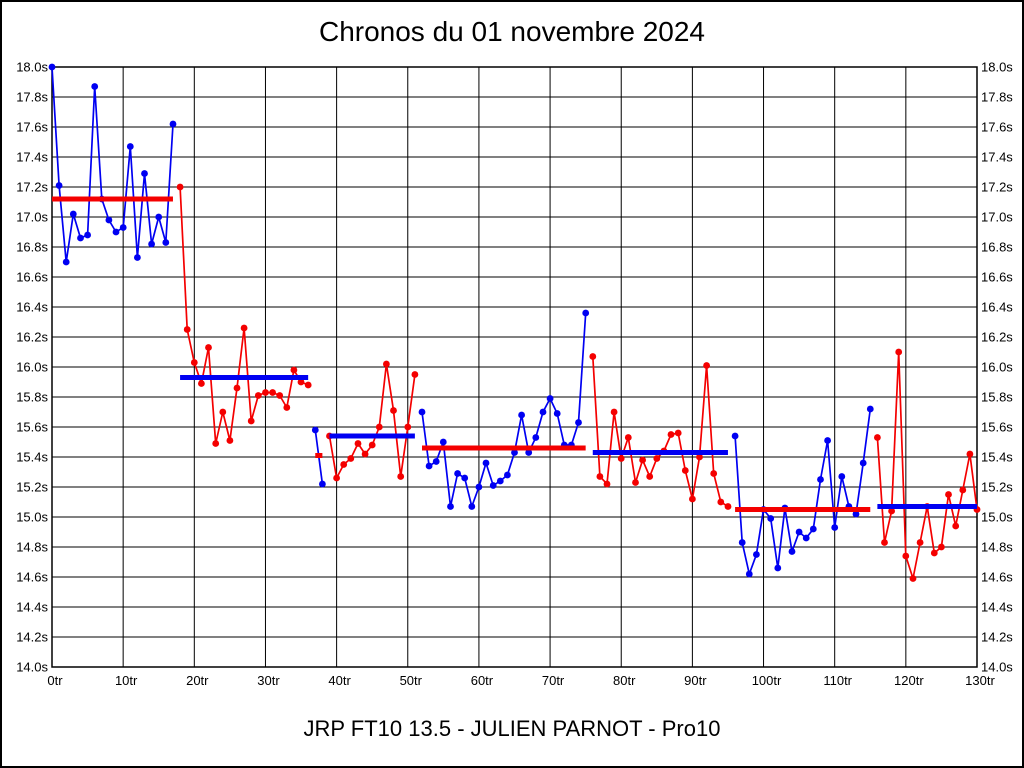 This screenshot has height=768, width=1024. Describe the element at coordinates (997, 427) in the screenshot. I see `y-tick-label-right: 15.6s` at that location.